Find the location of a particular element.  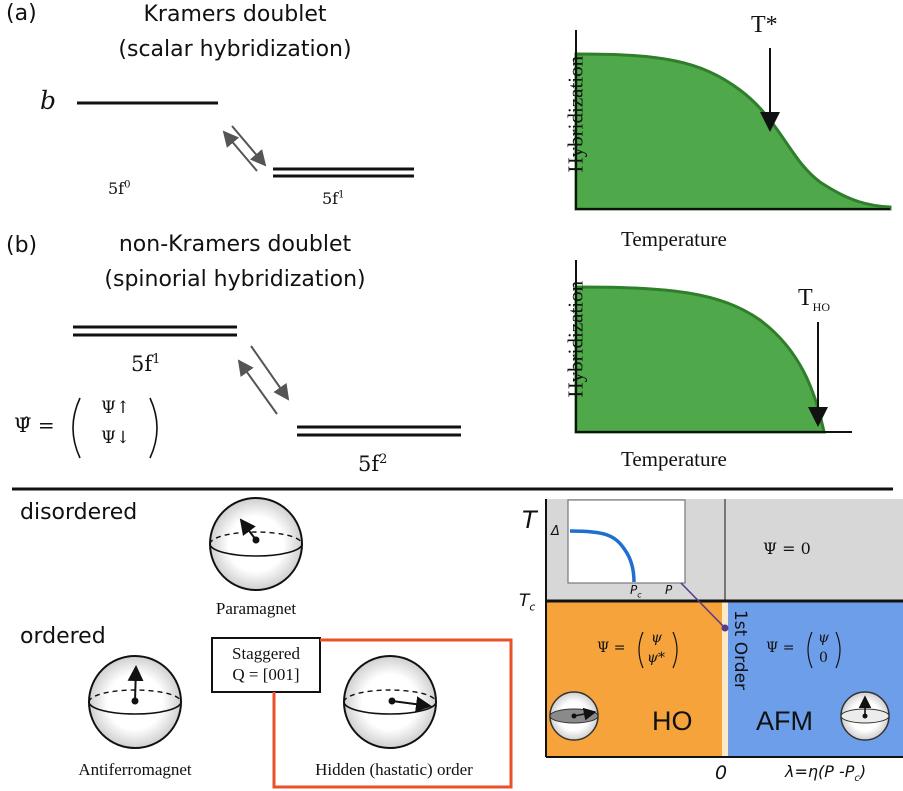

state-5f1-b-label: 5f1 is located at coordinates (146, 364).